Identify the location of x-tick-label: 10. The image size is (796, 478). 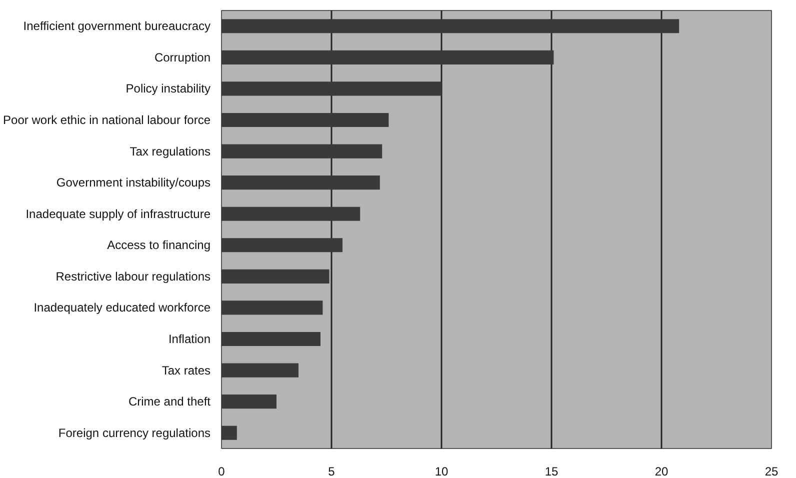
(441, 471).